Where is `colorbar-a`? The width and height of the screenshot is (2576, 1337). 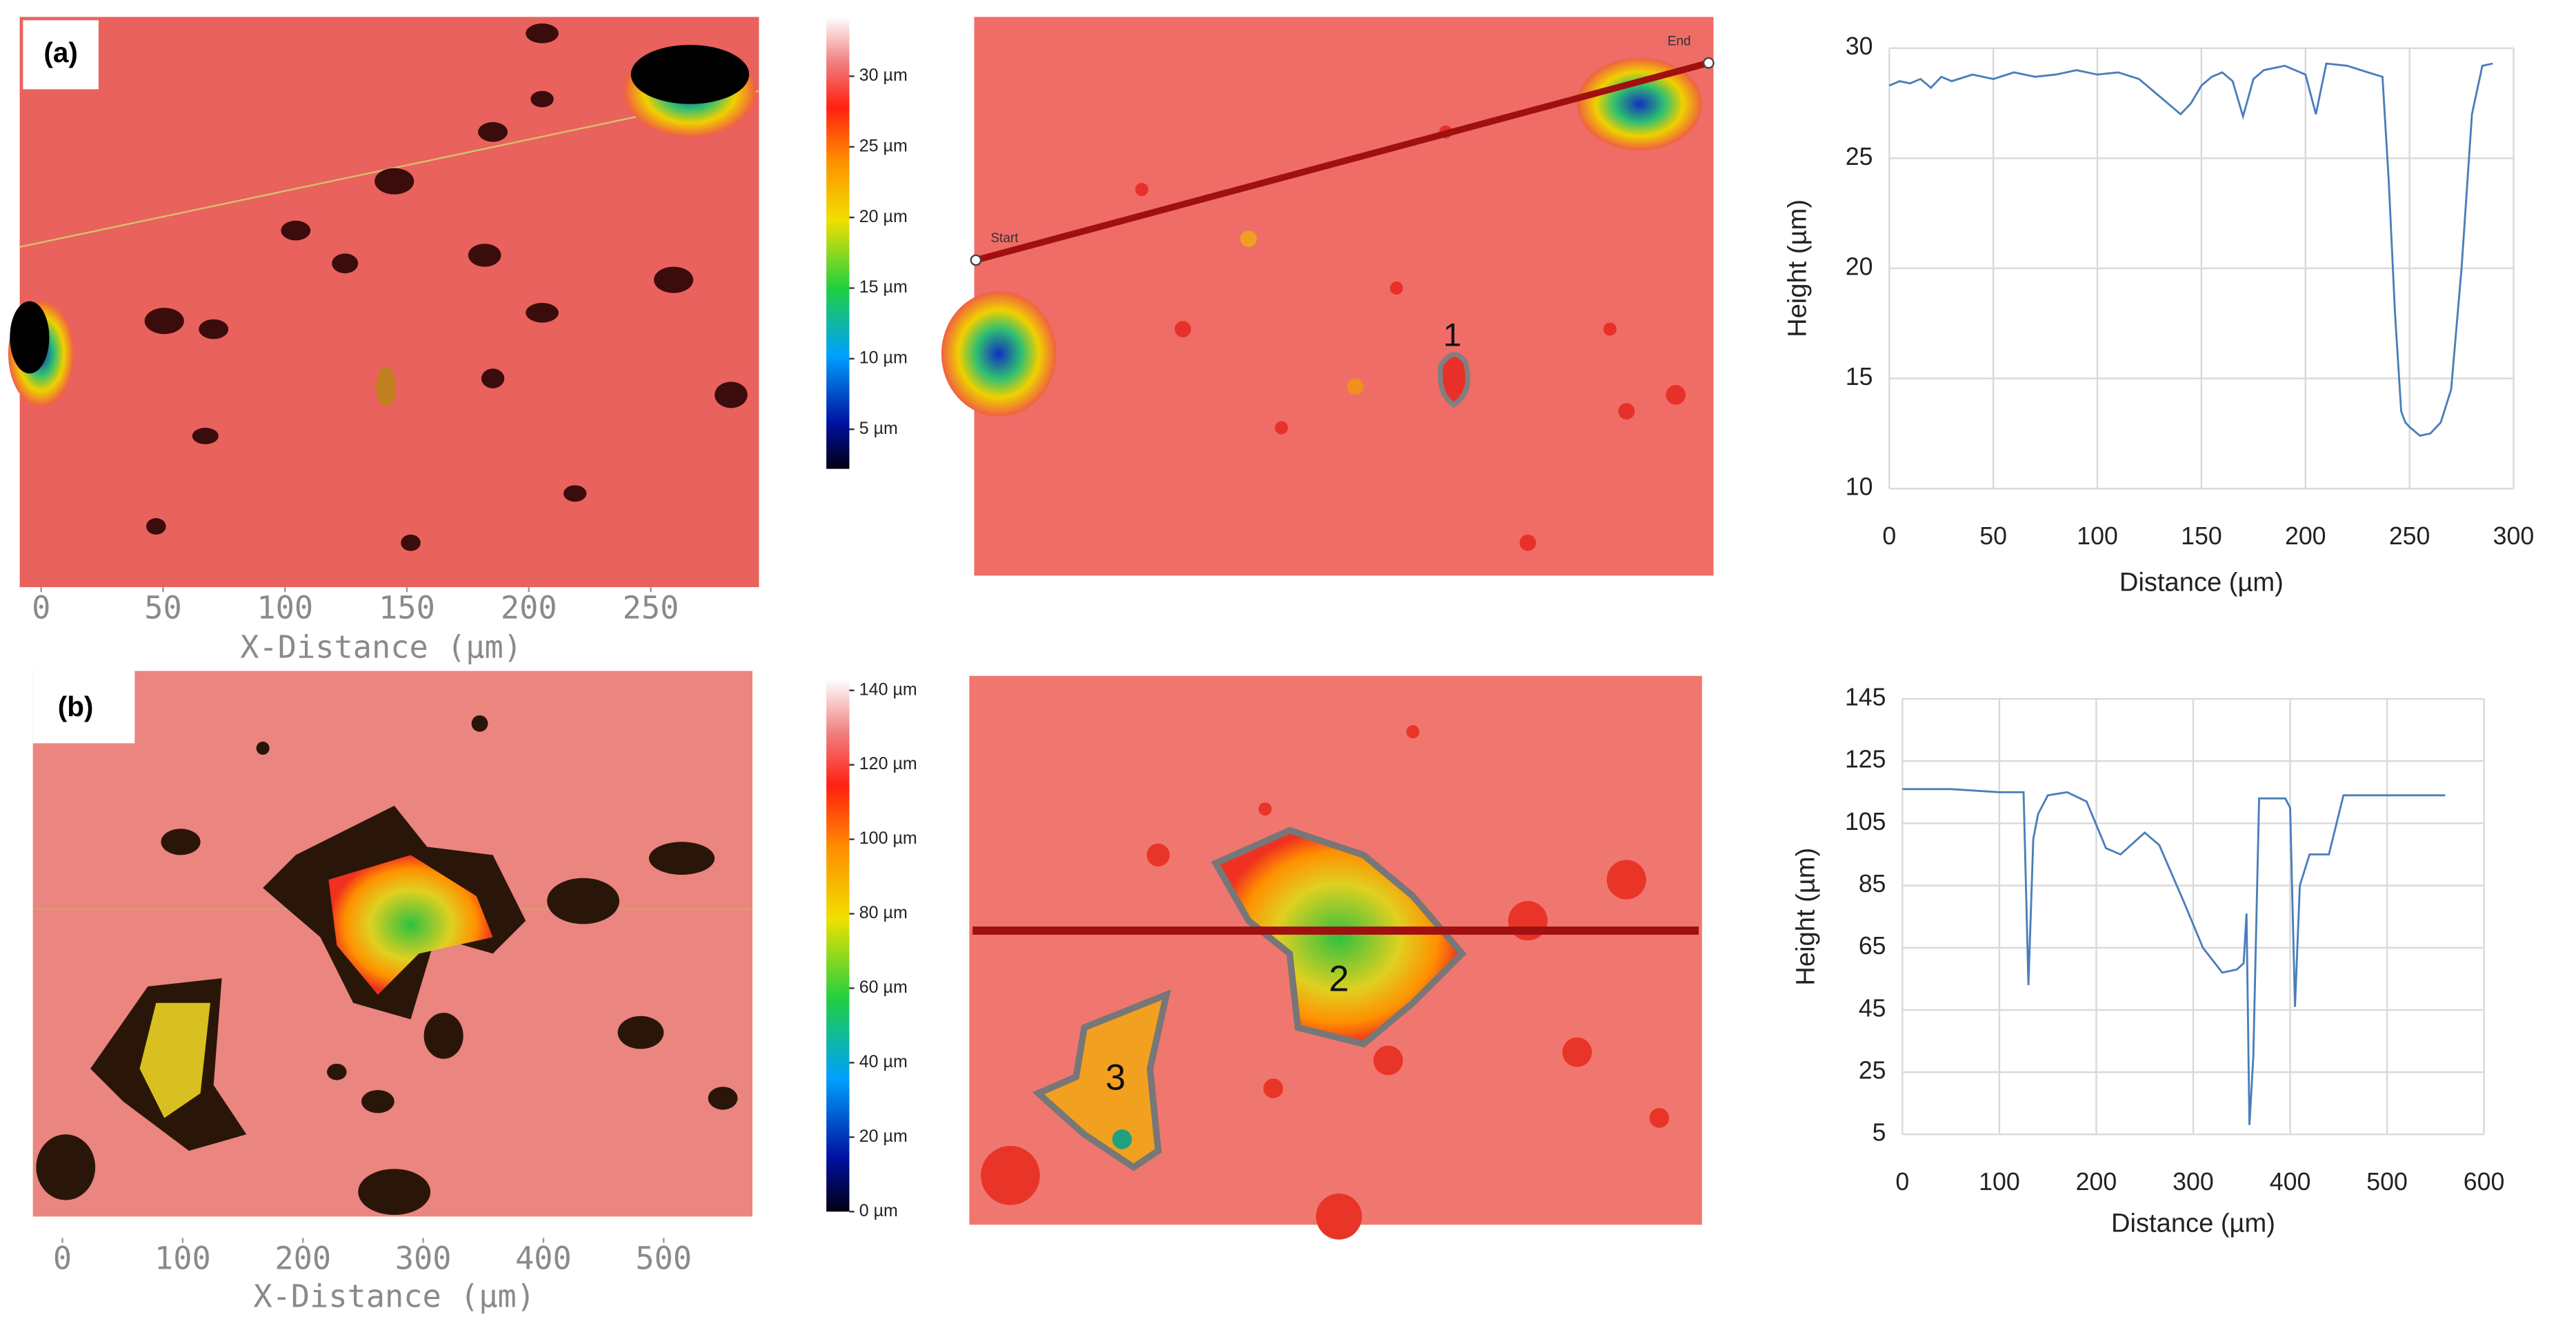 colorbar-a is located at coordinates (838, 243).